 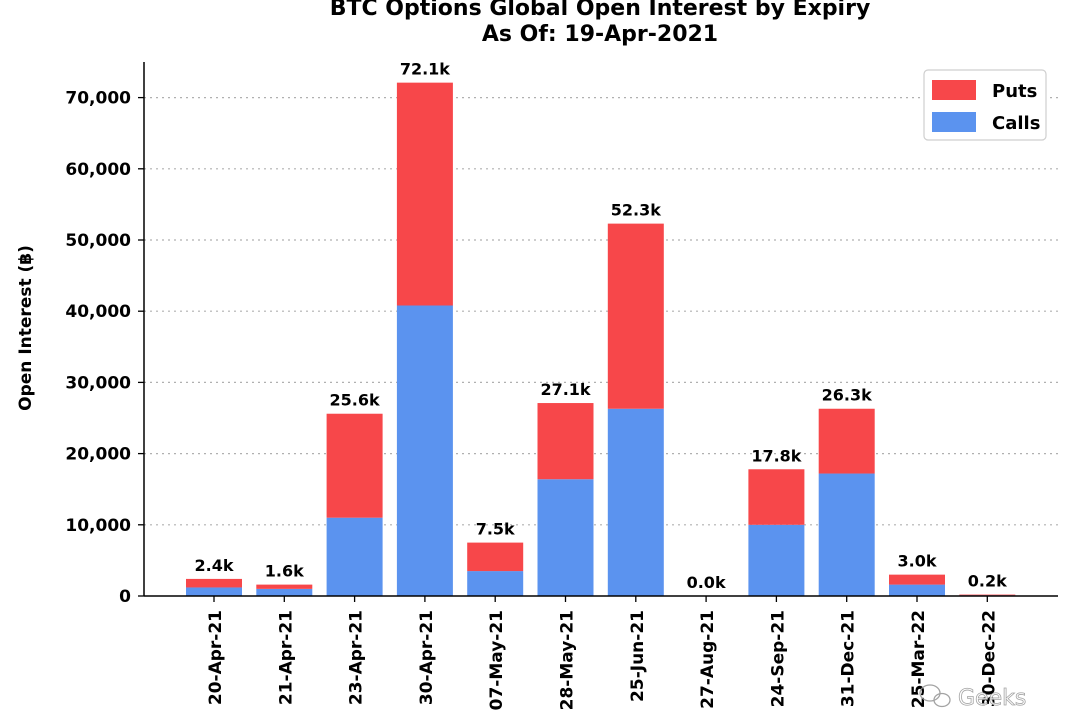 What do you see at coordinates (425, 69) in the screenshot?
I see `total-label: 72.1k` at bounding box center [425, 69].